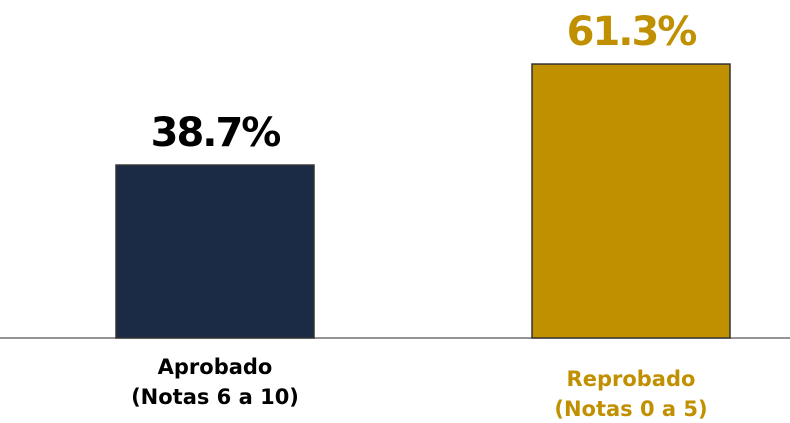 This screenshot has width=790, height=423. Describe the element at coordinates (631, 379) in the screenshot. I see `x-tick-label: Reprobado` at that location.